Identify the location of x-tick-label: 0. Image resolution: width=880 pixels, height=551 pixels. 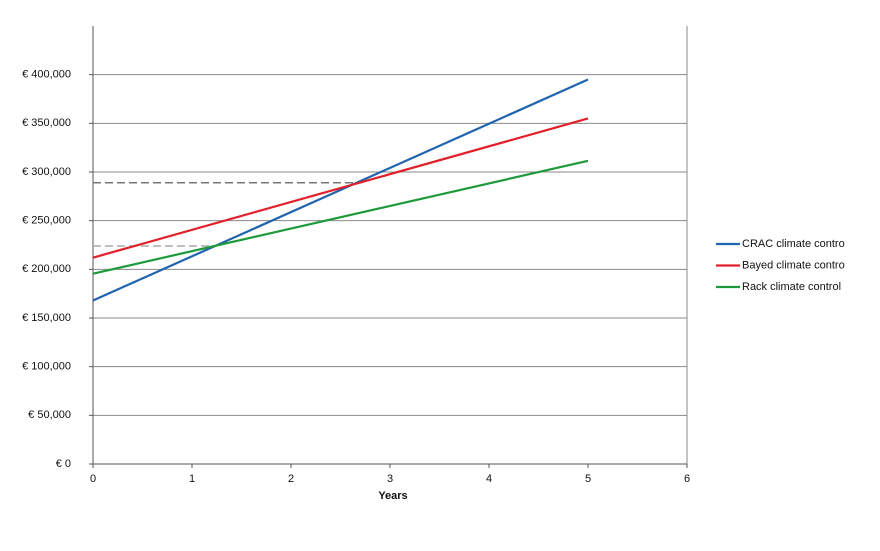
(93, 479).